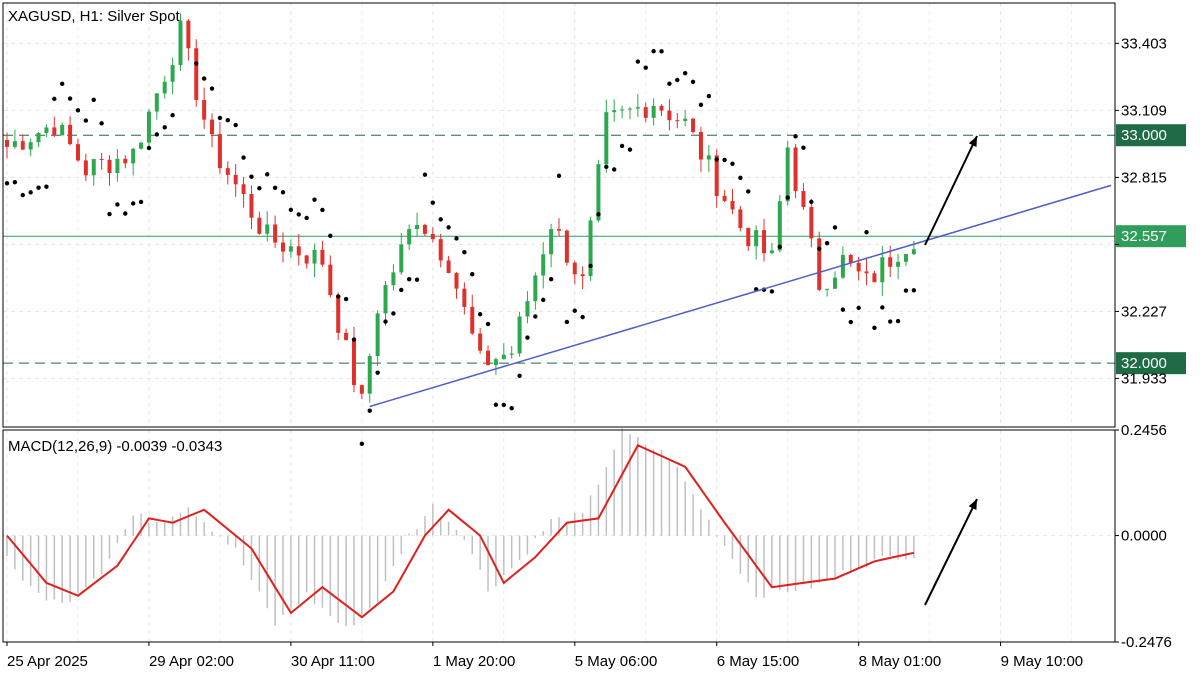  Describe the element at coordinates (972, 141) in the screenshot. I see `annotation-arrowhead` at that location.